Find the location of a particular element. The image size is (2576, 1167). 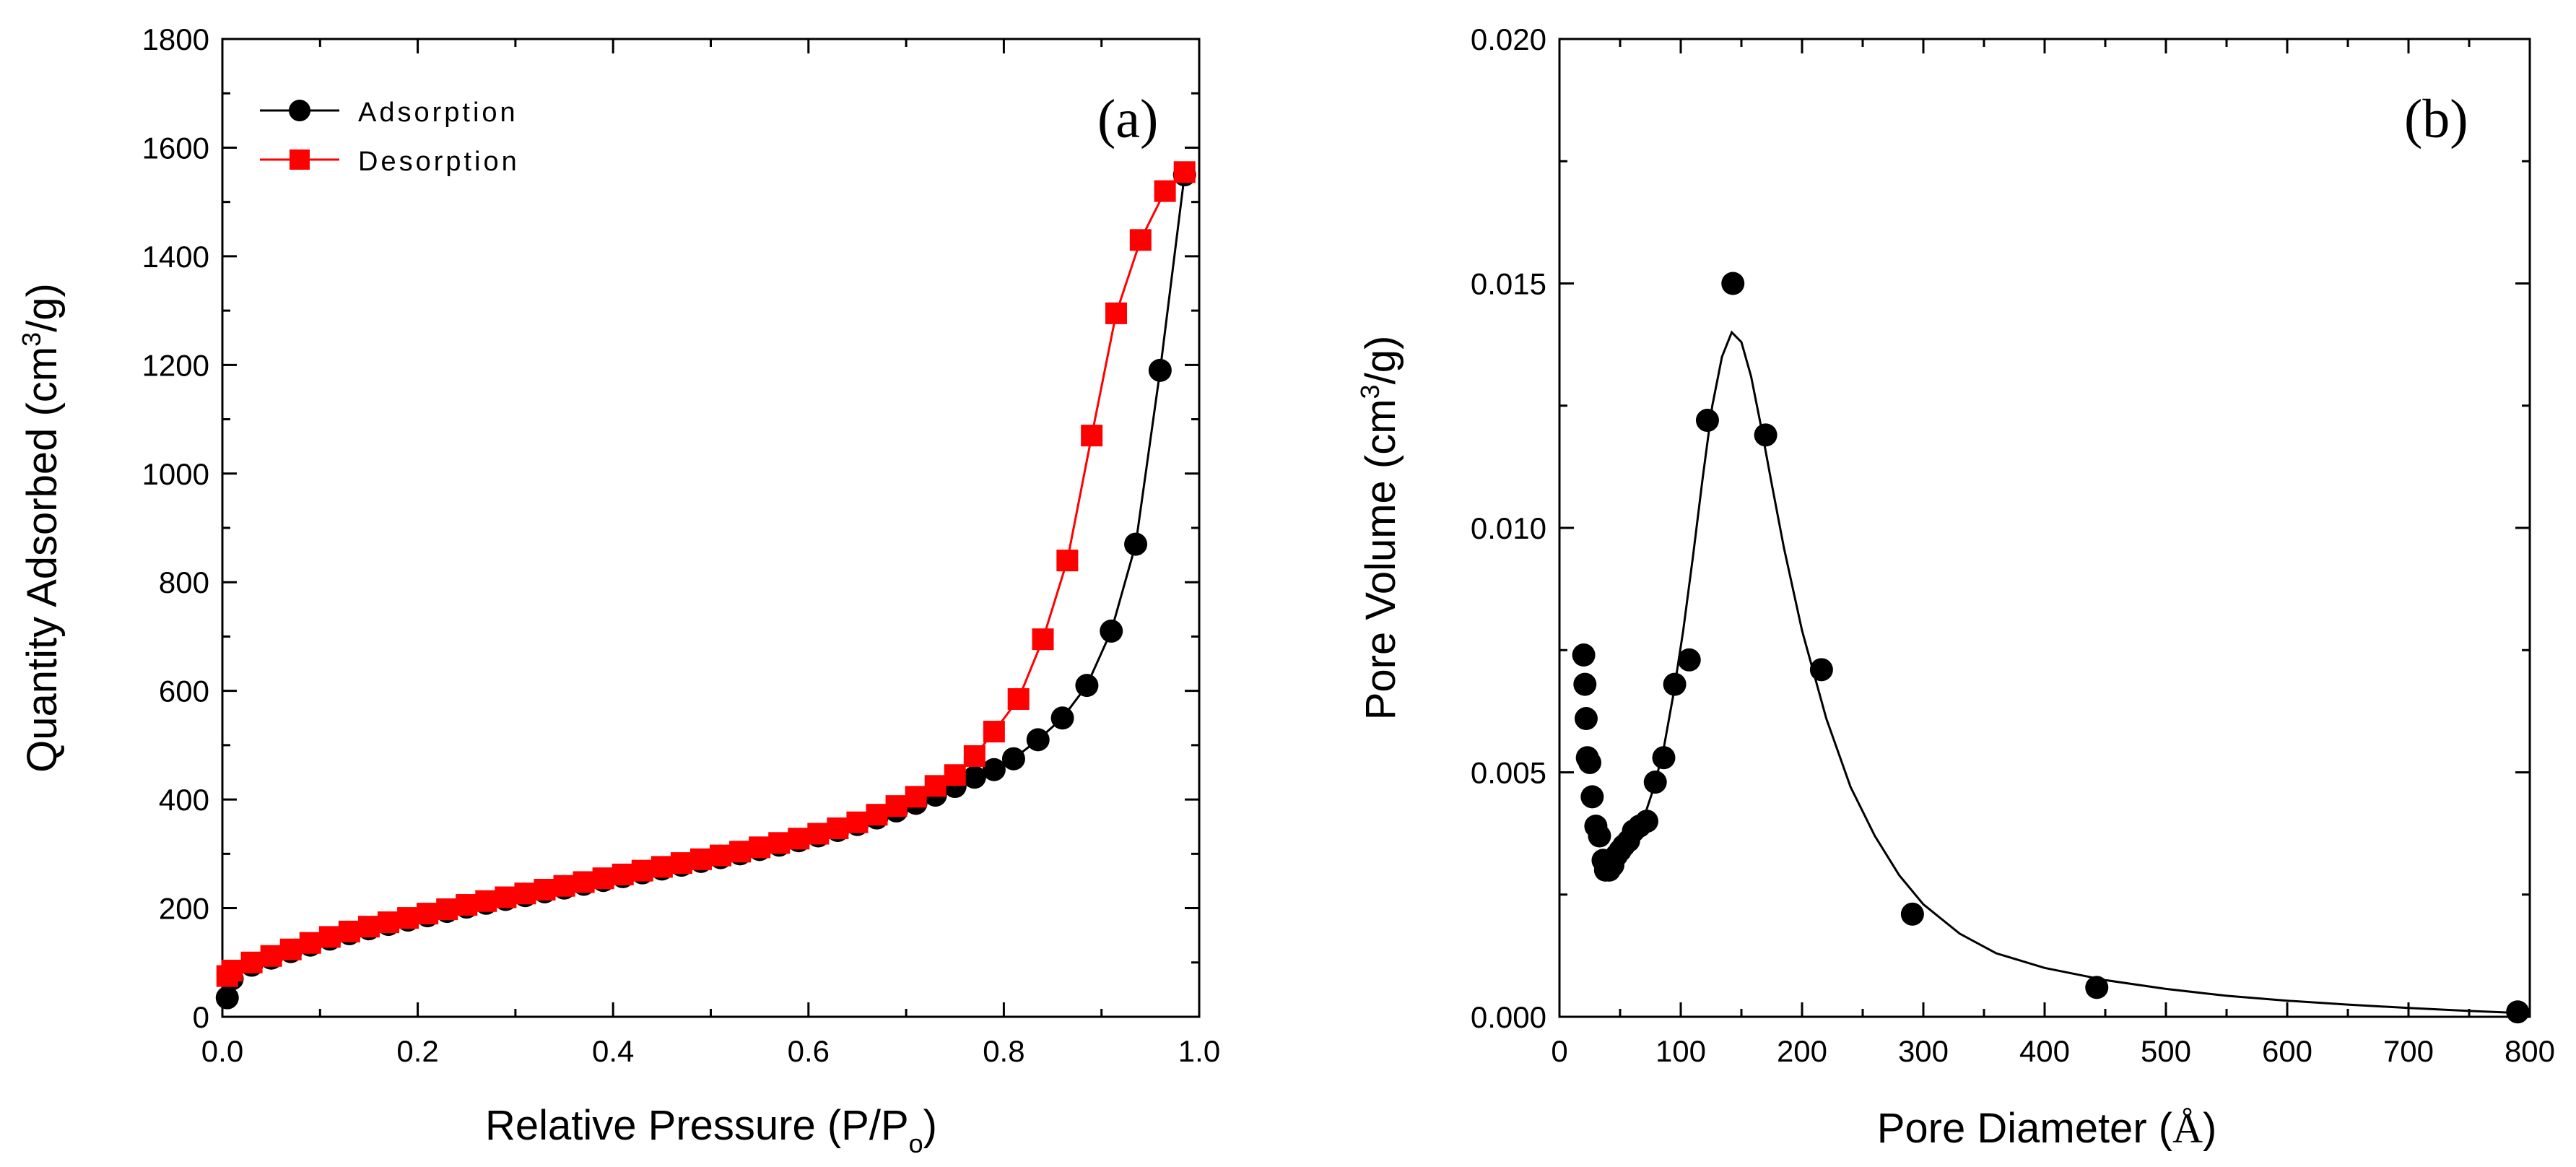

x-tick-label-b: 400 is located at coordinates (2044, 1051).